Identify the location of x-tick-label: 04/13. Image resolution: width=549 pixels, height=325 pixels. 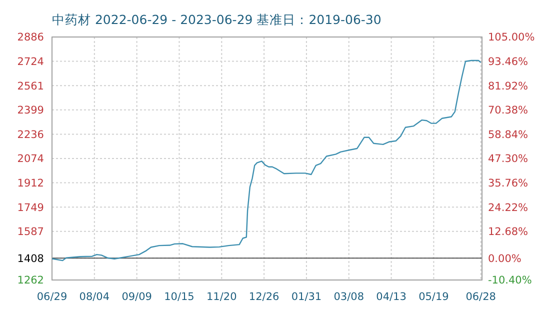
(391, 297).